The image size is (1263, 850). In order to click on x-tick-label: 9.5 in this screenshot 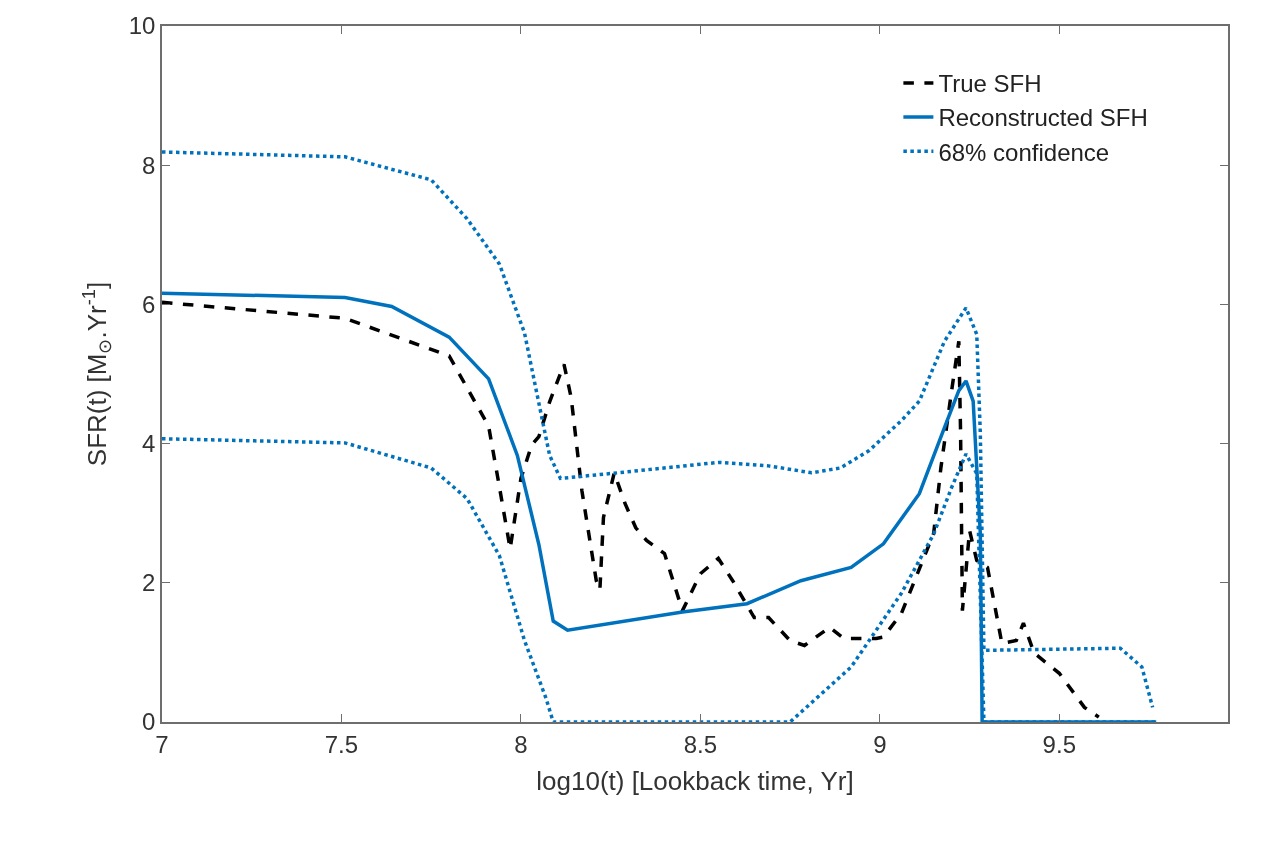, I will do `click(1059, 744)`.